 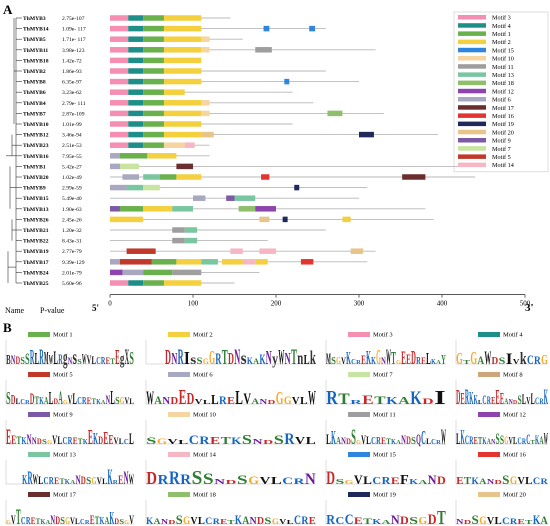 What do you see at coordinates (203, 335) in the screenshot?
I see `logo-title: Motif 2` at bounding box center [203, 335].